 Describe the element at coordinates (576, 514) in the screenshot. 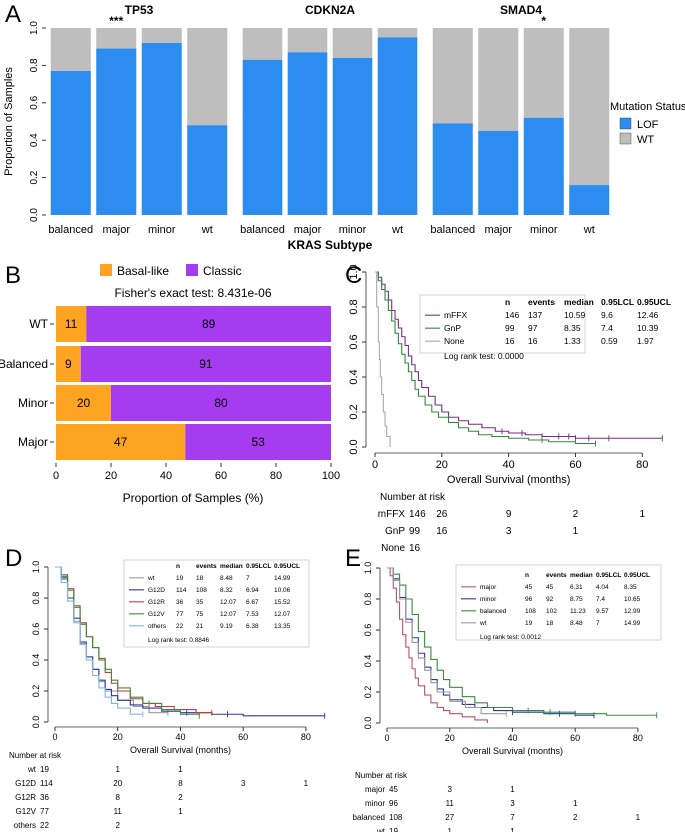

I see `c-risk-value: 2` at that location.